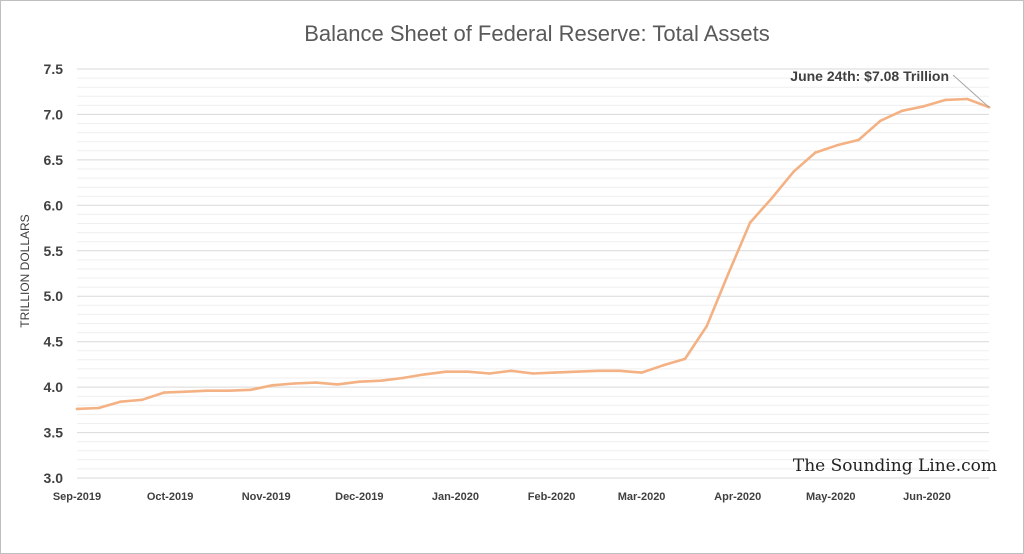 This screenshot has height=554, width=1024. I want to click on x-tick-label: Oct-2019, so click(170, 497).